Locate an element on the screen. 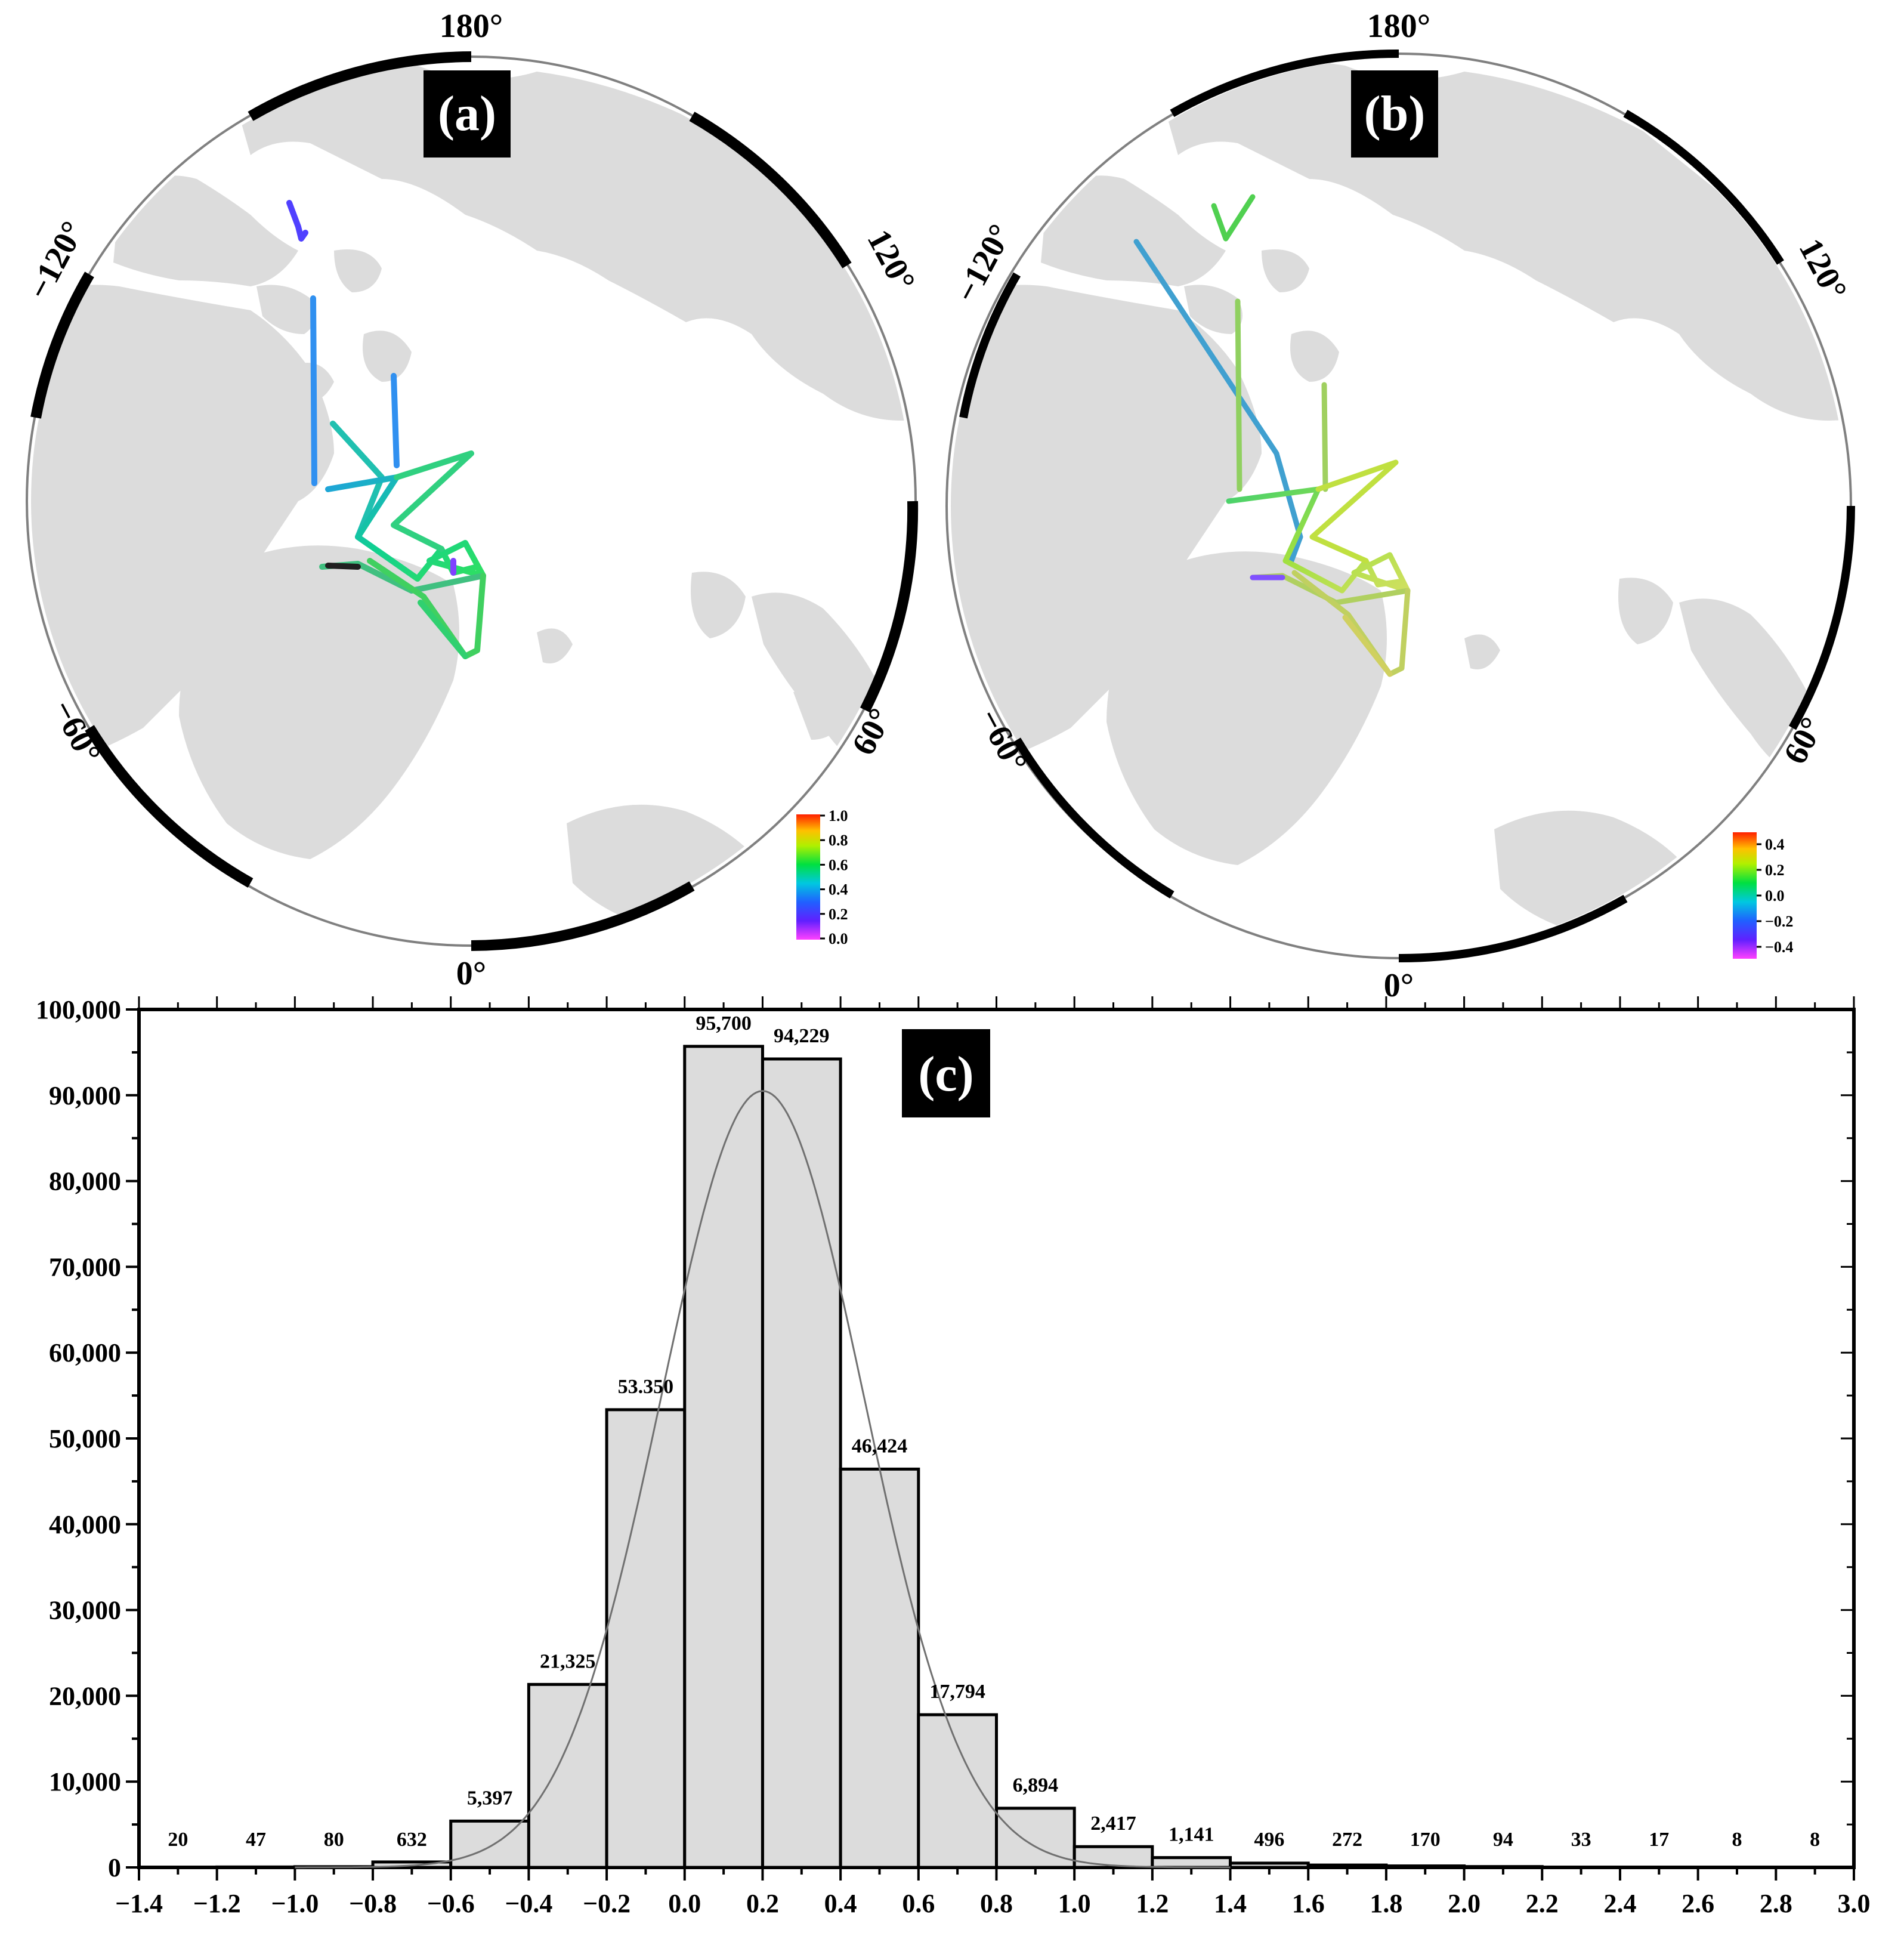 The height and width of the screenshot is (1936, 1904). y-tick-label: 50,000 is located at coordinates (85, 1438).